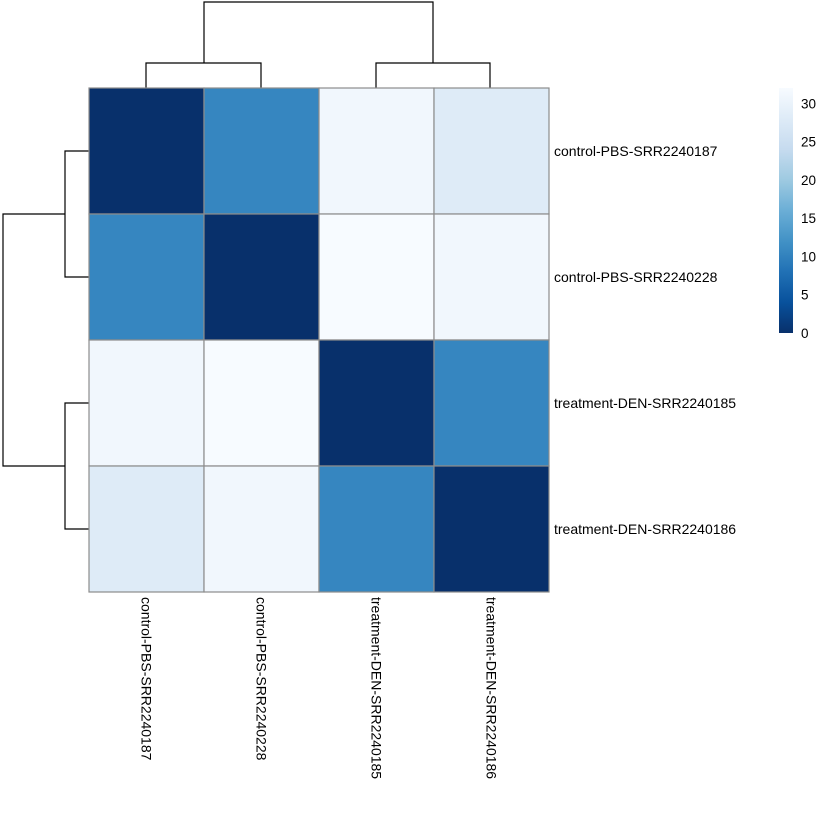 This screenshot has width=822, height=820. I want to click on column-label: treatment-DEN-SRR2240185, so click(377, 688).